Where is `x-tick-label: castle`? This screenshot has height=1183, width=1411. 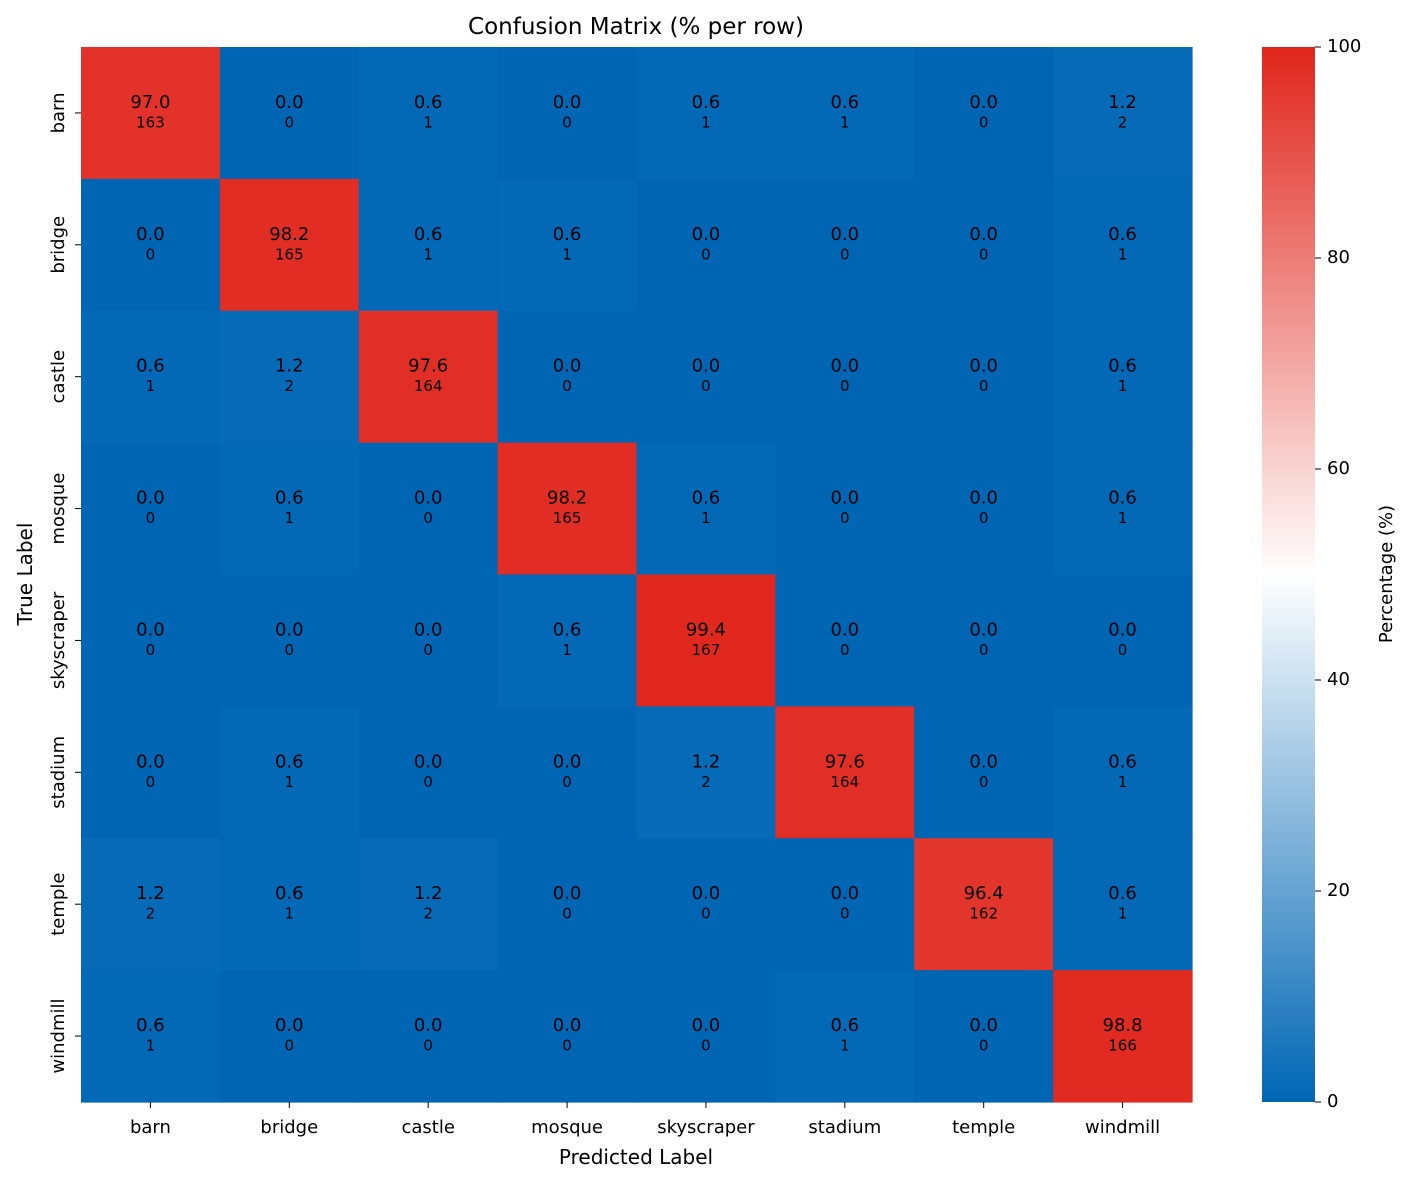
x-tick-label: castle is located at coordinates (427, 1127).